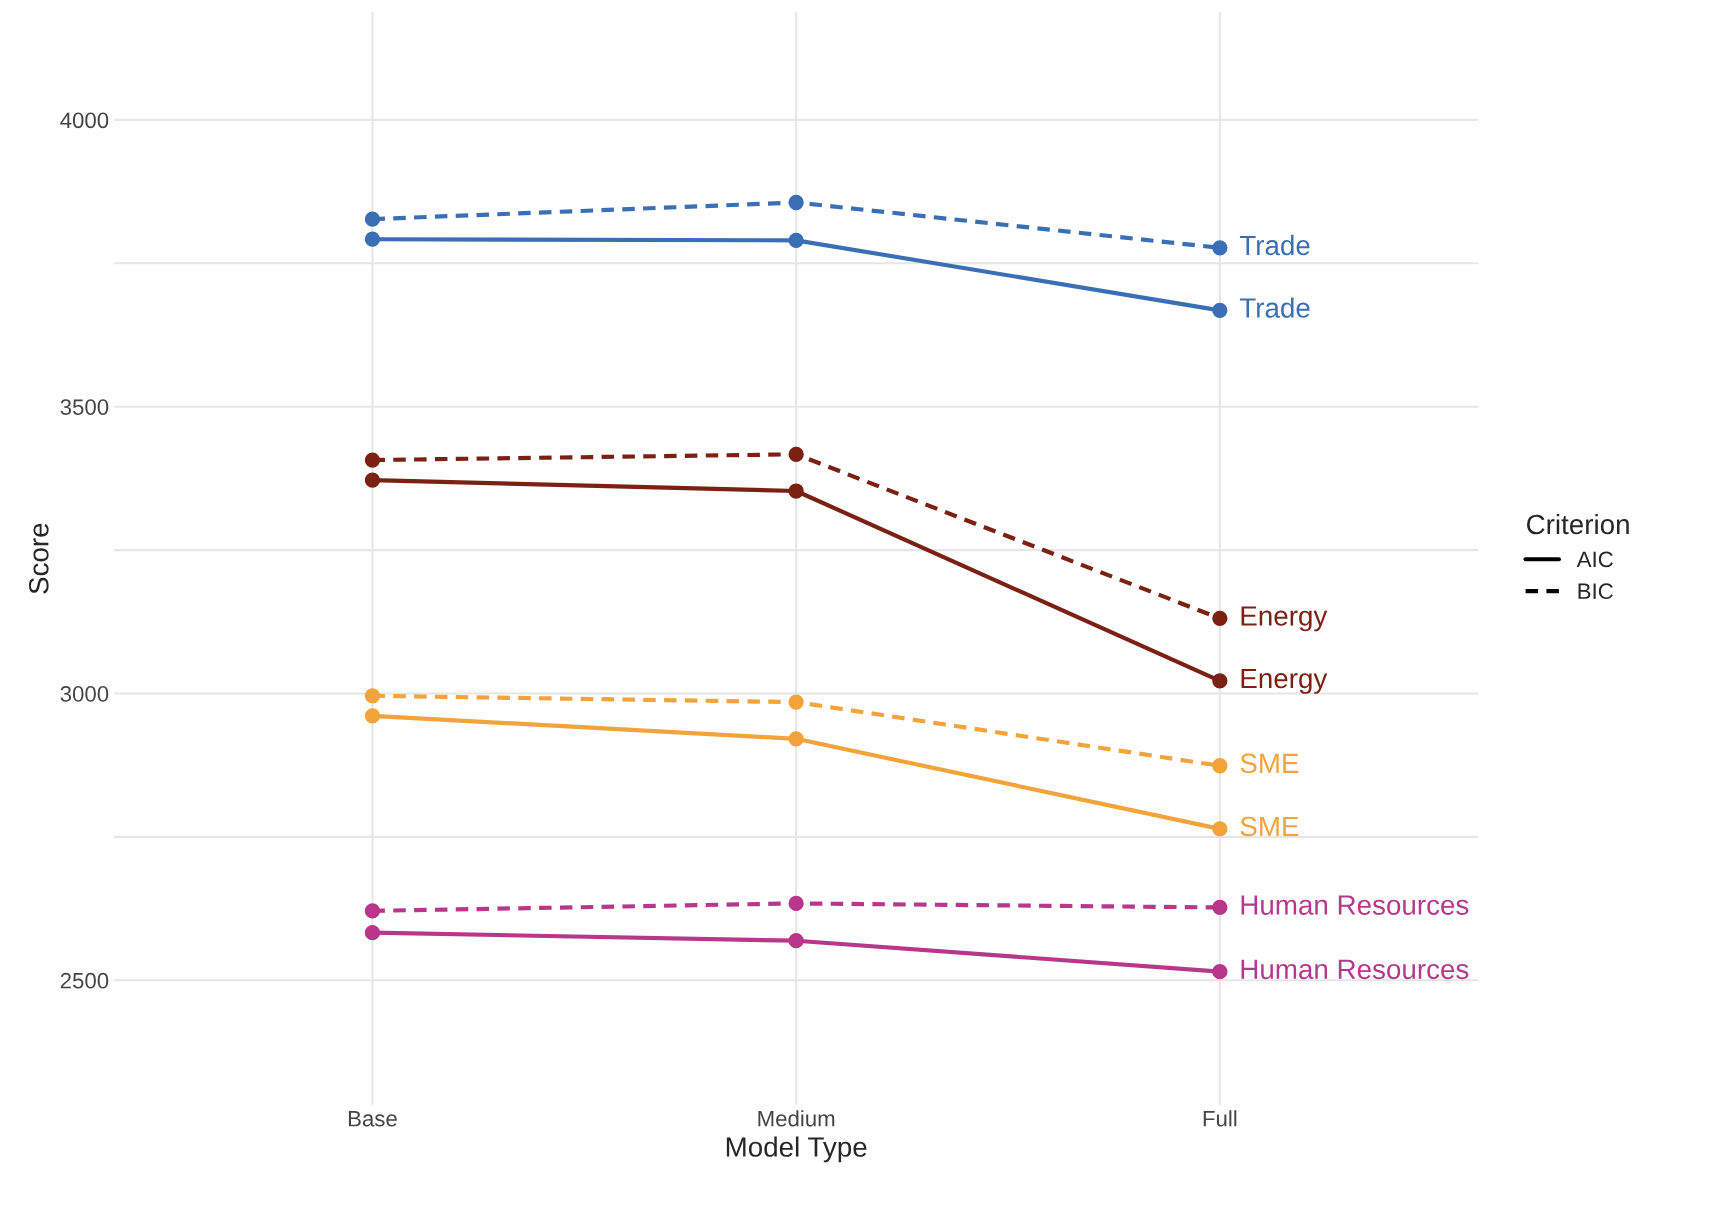 This screenshot has height=1208, width=1727. What do you see at coordinates (1578, 524) in the screenshot?
I see `legend-title: Criterion` at bounding box center [1578, 524].